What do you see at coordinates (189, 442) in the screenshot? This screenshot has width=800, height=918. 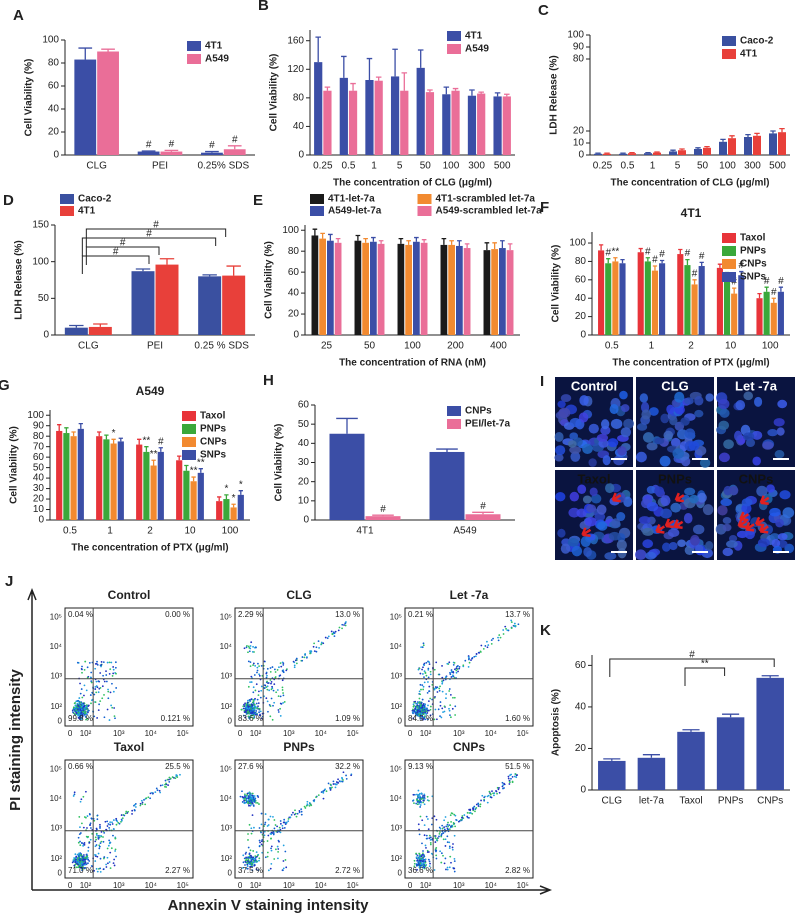 I see `legend-swatch` at bounding box center [189, 442].